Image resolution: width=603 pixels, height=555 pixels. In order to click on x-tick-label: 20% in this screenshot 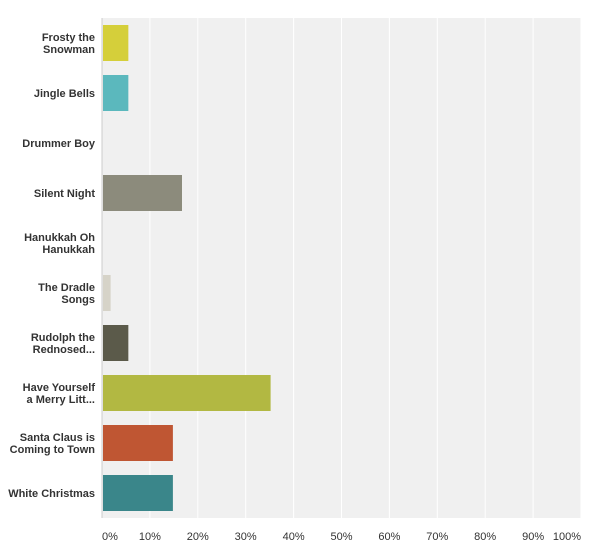, I will do `click(198, 537)`.